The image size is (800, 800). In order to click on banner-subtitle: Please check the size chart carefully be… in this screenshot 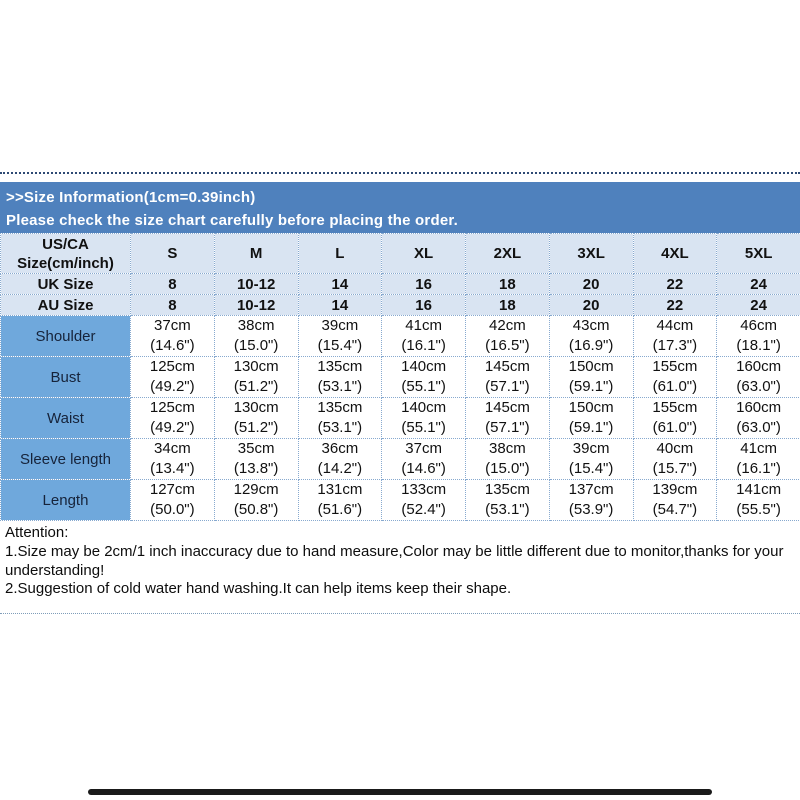, I will do `click(232, 220)`.